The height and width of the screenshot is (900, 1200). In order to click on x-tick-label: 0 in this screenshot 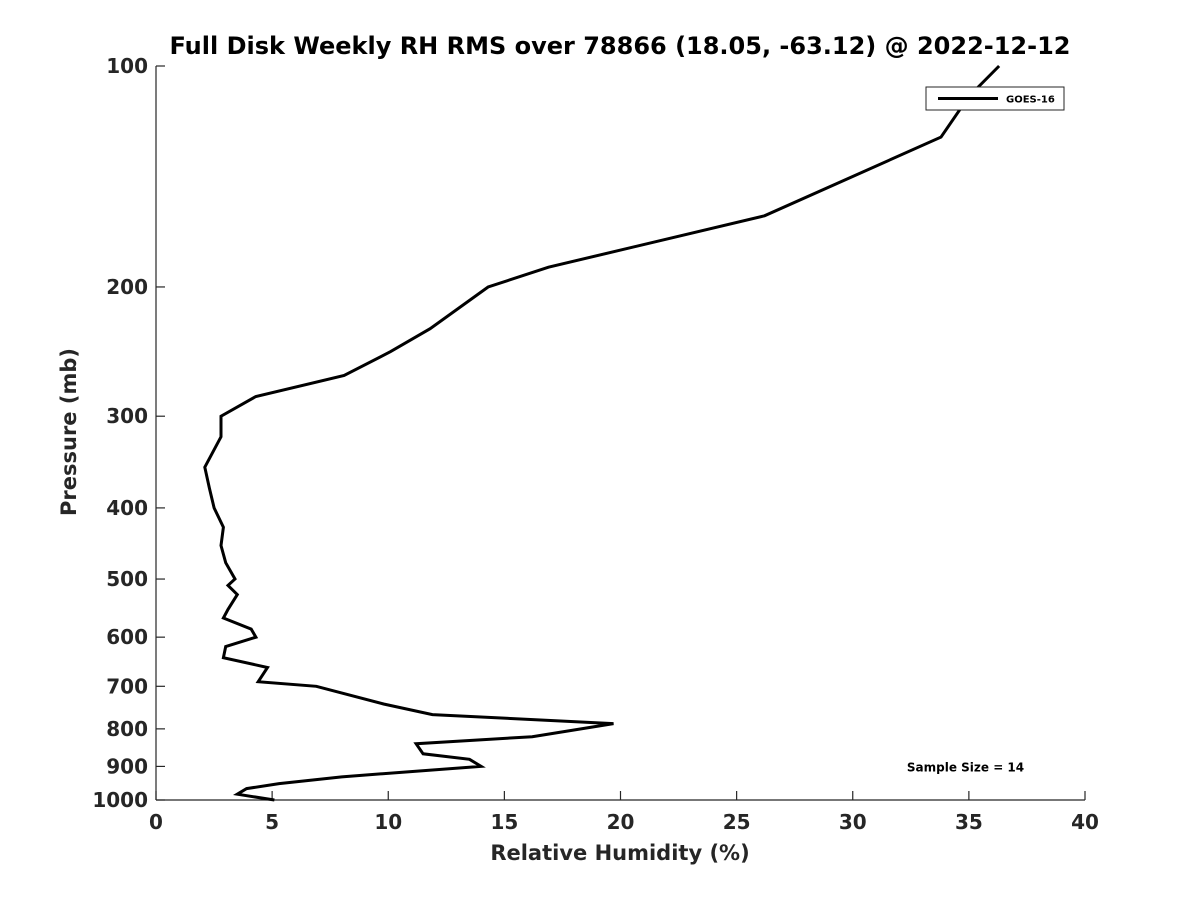, I will do `click(156, 822)`.